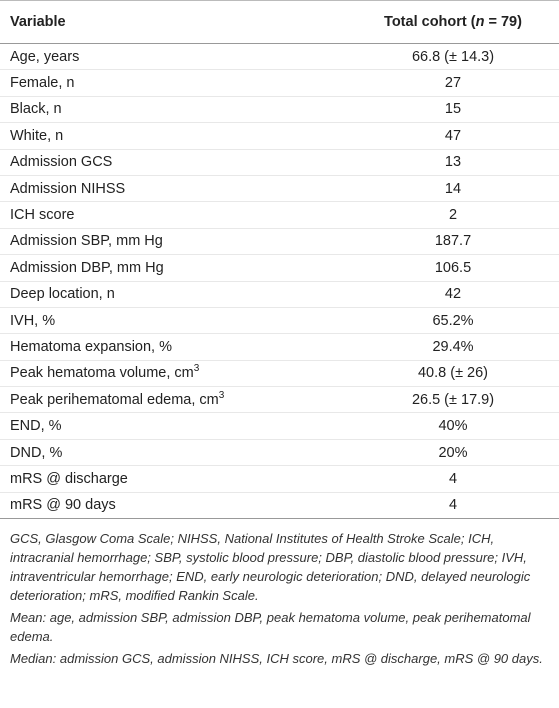 This screenshot has width=559, height=708. What do you see at coordinates (173, 426) in the screenshot?
I see `label-cell: END, %` at bounding box center [173, 426].